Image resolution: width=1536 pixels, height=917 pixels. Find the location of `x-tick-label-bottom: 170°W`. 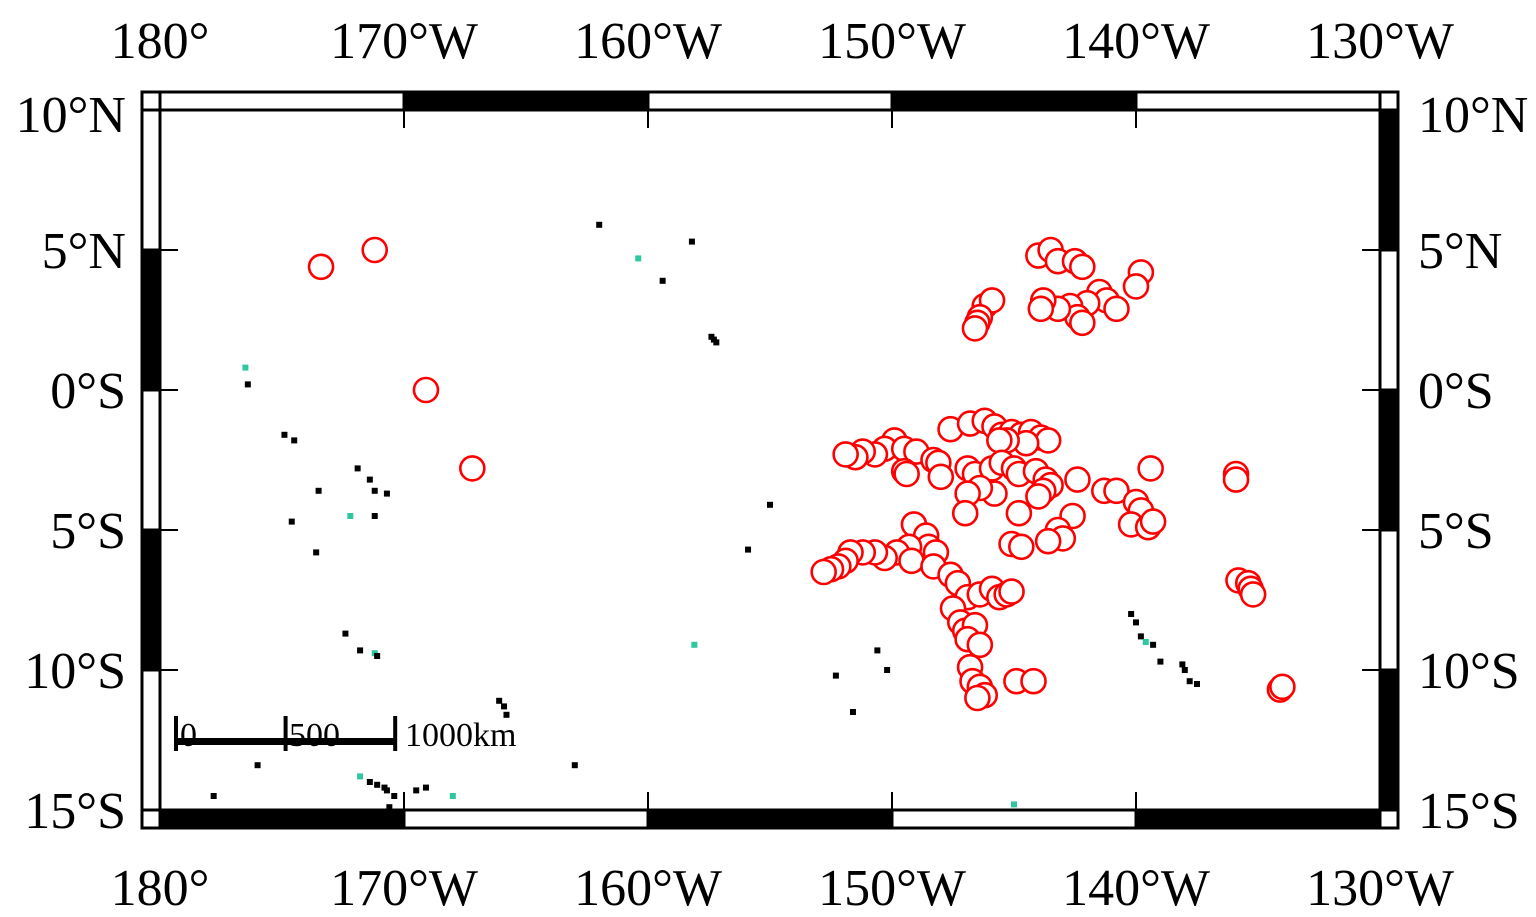

x-tick-label-bottom: 170°W is located at coordinates (404, 888).